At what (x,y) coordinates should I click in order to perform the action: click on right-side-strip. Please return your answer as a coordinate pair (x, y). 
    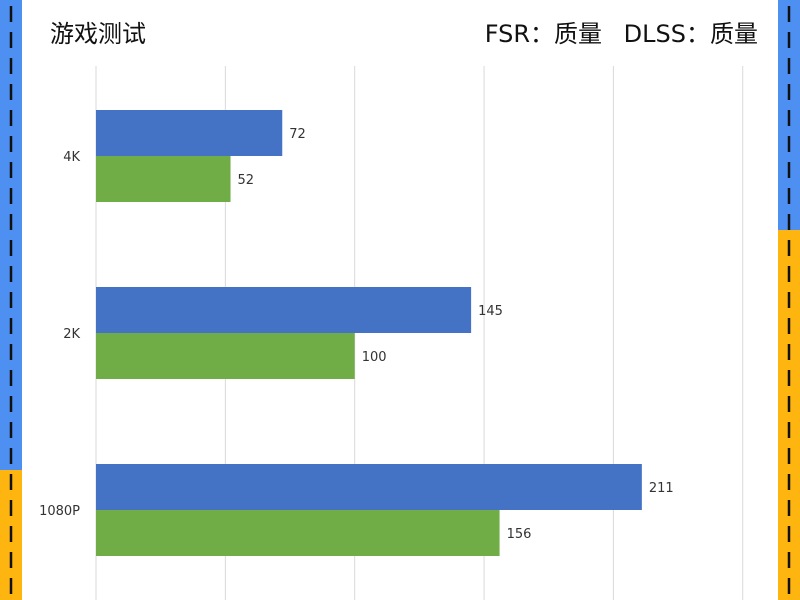
    Looking at the image, I should click on (789, 300).